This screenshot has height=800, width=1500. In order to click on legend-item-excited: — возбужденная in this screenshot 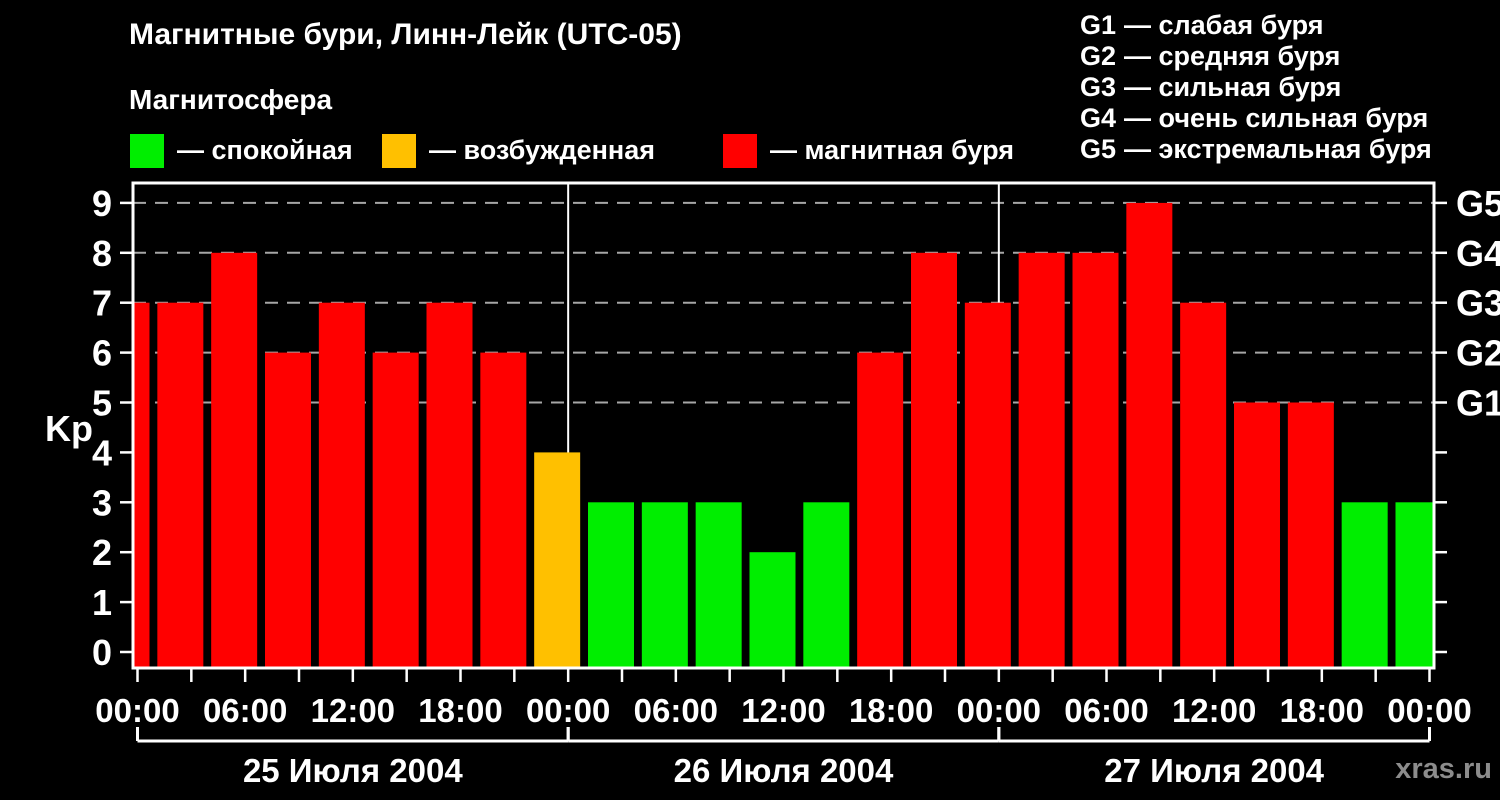, I will do `click(518, 150)`.